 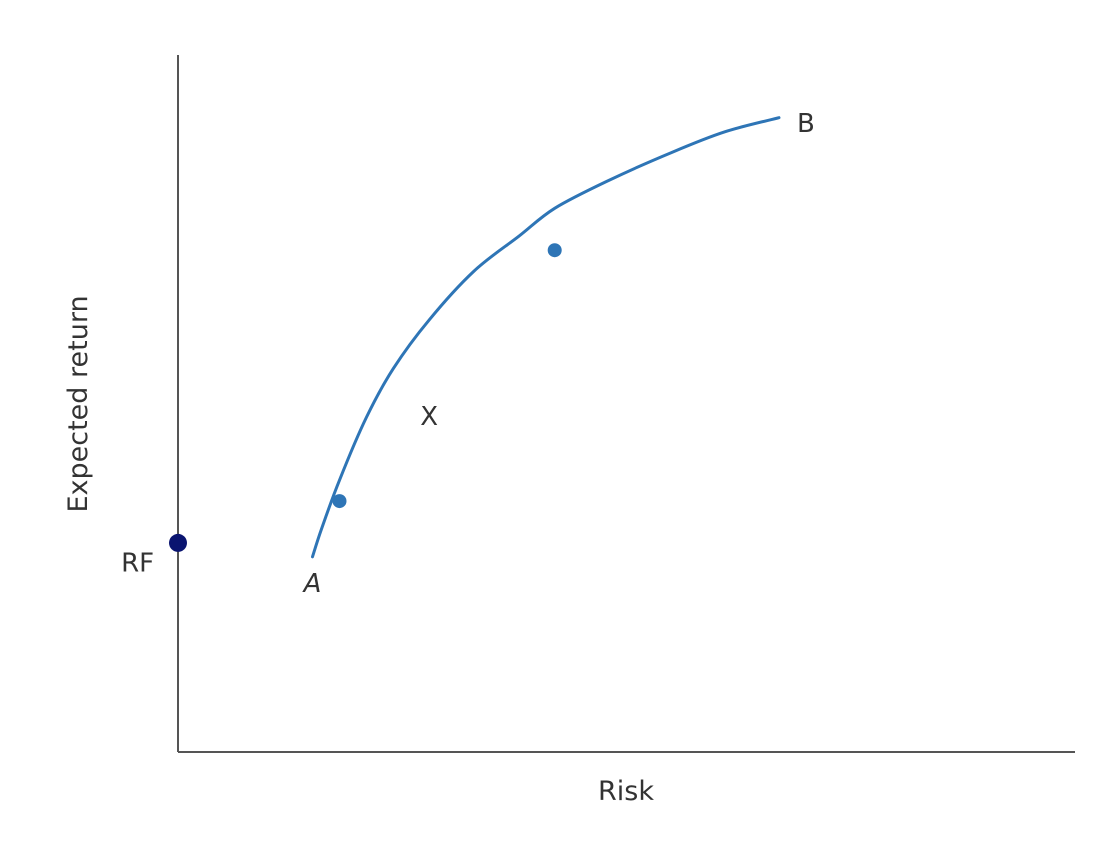 What do you see at coordinates (178, 542) in the screenshot?
I see `rf-point` at bounding box center [178, 542].